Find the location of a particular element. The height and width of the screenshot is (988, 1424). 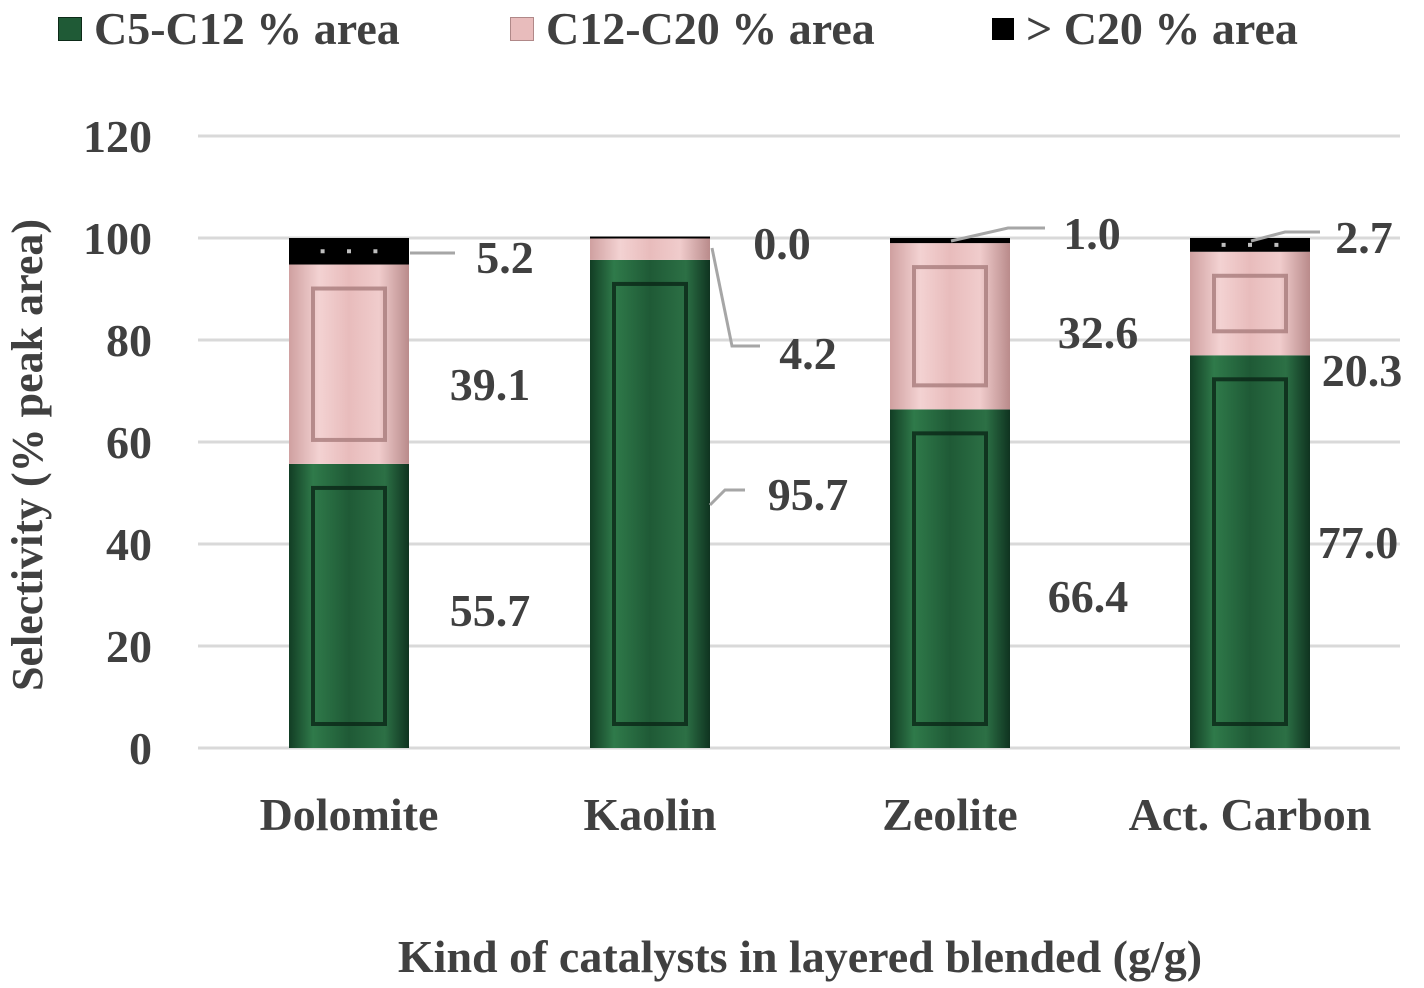

x-tick-label-dolomite: Dolomite is located at coordinates (349, 814).